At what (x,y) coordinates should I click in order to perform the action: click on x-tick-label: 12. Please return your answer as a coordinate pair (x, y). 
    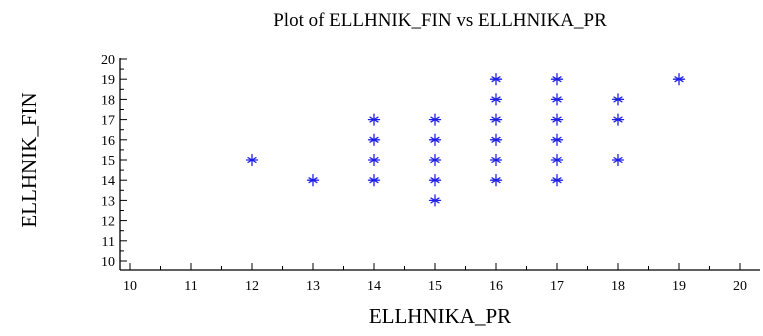
    Looking at the image, I should click on (252, 286).